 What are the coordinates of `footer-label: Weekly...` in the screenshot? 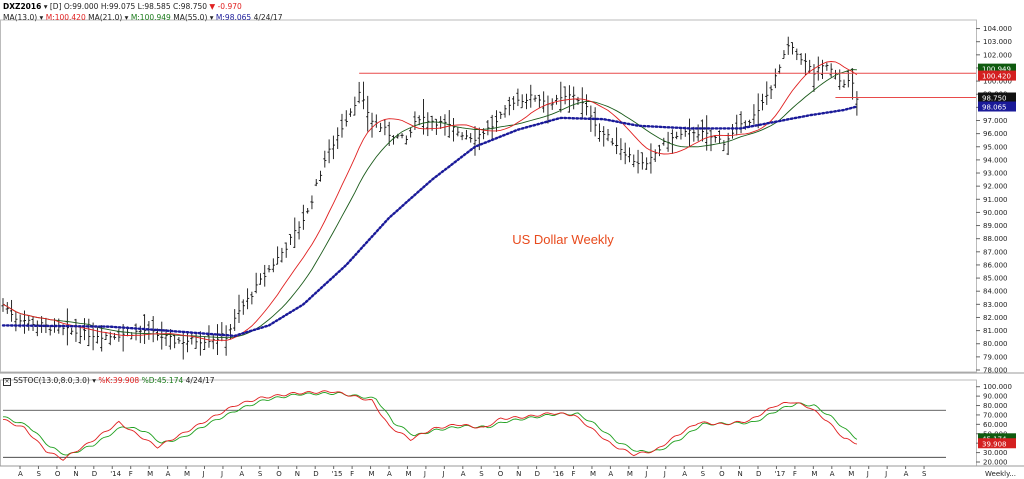 It's located at (1000, 474).